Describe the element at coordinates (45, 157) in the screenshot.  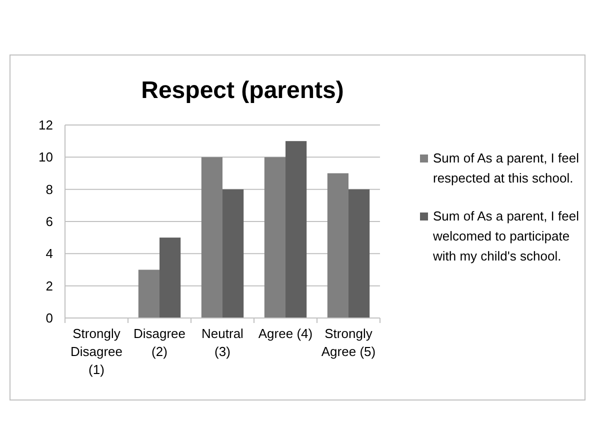
I see `y-tick-label: 10` at that location.